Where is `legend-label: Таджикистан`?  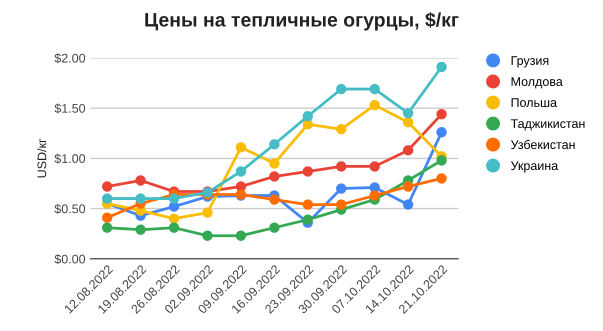 legend-label: Таджикистан is located at coordinates (547, 124).